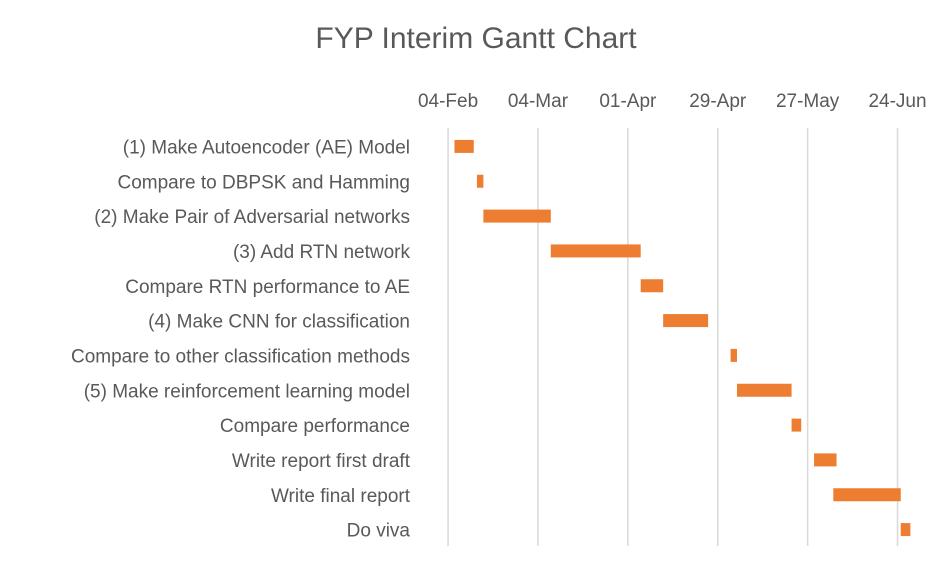 This screenshot has width=952, height=574. What do you see at coordinates (538, 101) in the screenshot?
I see `x-tick-label: 04-Mar` at bounding box center [538, 101].